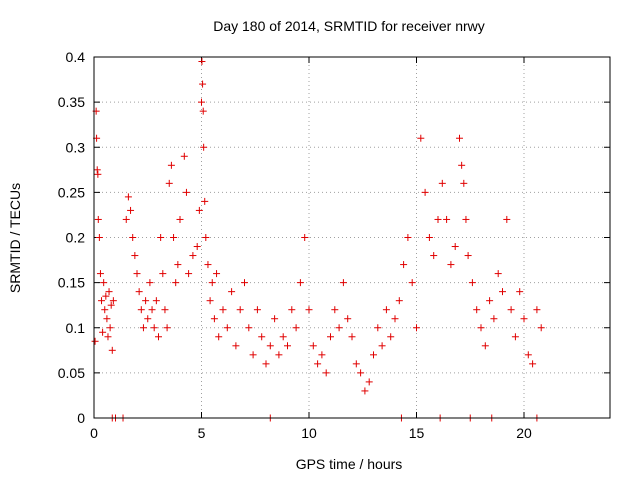  I want to click on y-tick-label: 0.35, so click(71, 102).